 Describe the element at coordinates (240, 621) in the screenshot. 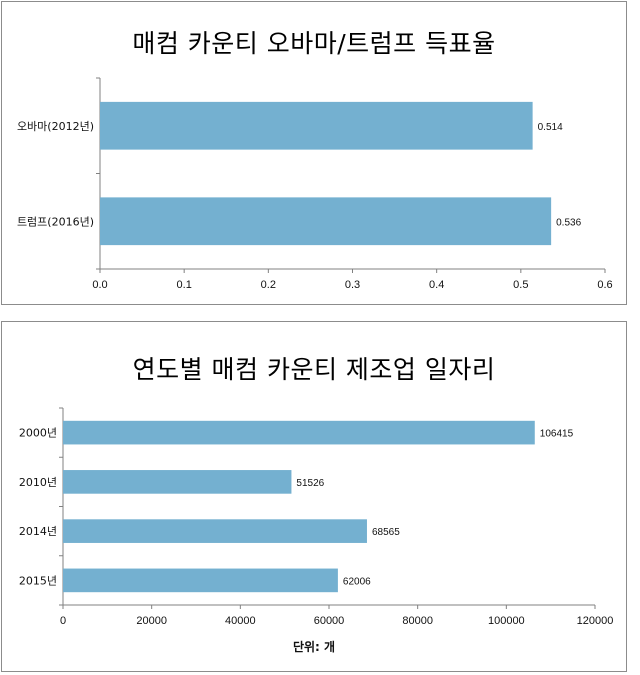

I see `x-tick-label: 40000` at that location.